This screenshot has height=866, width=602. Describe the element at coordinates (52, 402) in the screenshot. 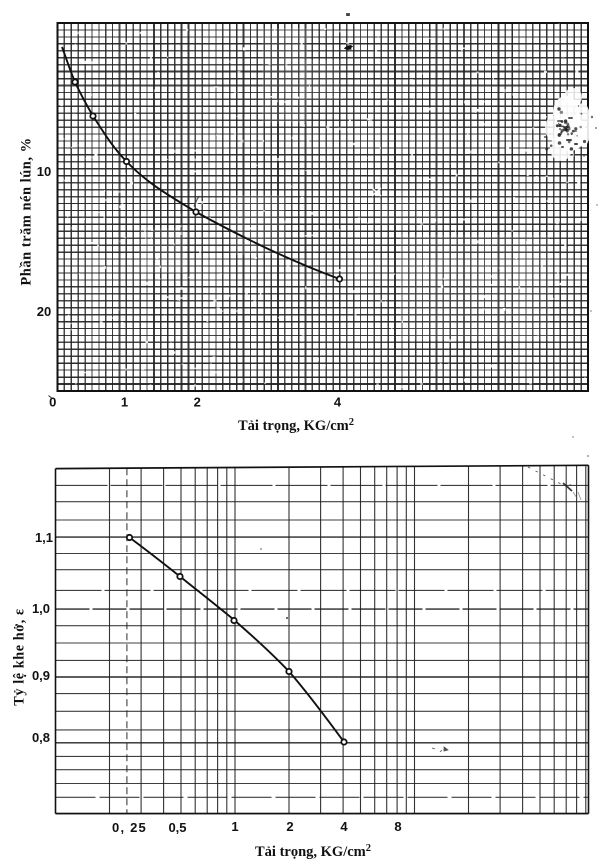

I see `svg-text: 0` at that location.